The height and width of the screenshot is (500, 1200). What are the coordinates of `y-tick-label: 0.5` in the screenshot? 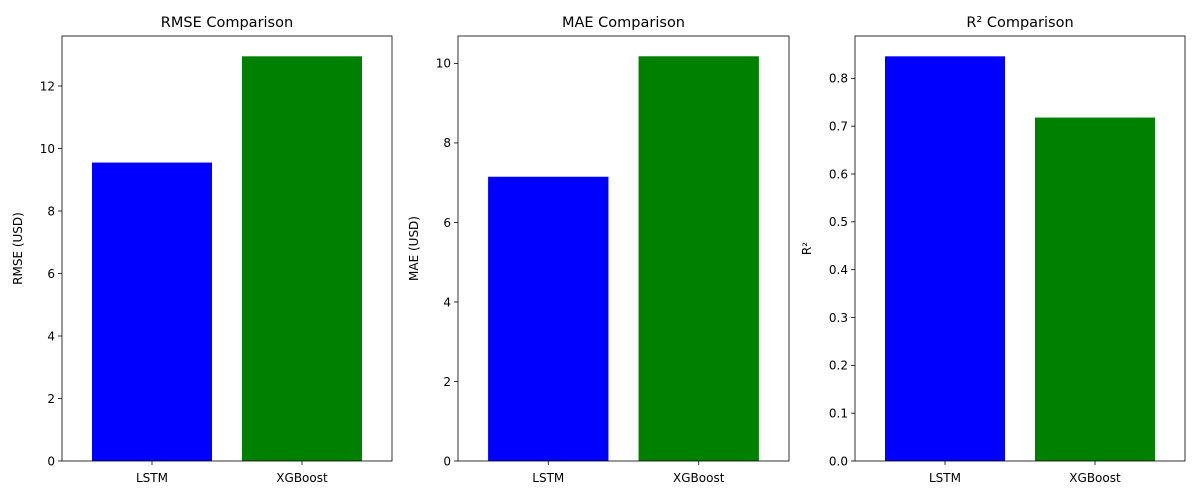 It's located at (838, 222).